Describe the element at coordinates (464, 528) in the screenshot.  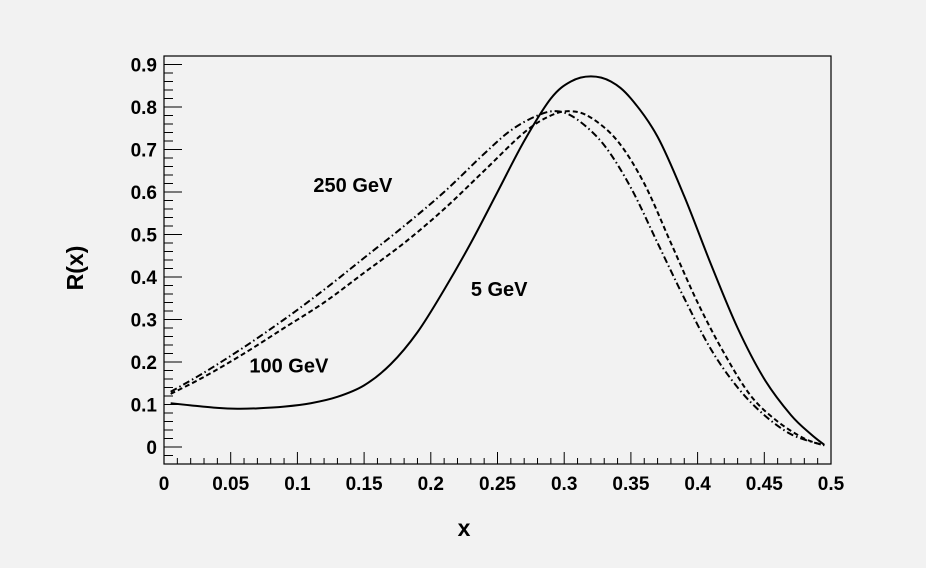
I see `x-axis-title: x` at that location.